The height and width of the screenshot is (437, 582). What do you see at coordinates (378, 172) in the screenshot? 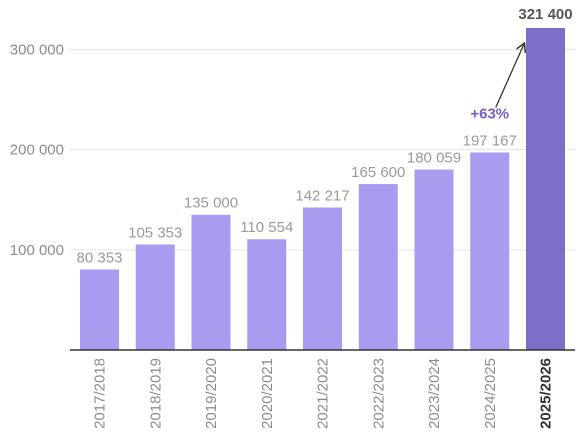
I see `bar-value-label: 165 600` at bounding box center [378, 172].